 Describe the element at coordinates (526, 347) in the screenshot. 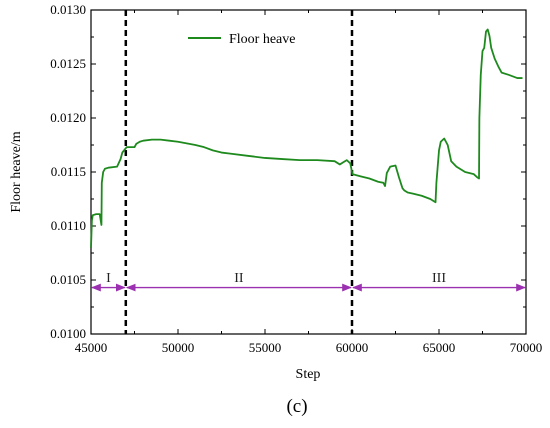

I see `x-tick-label: 70000` at that location.